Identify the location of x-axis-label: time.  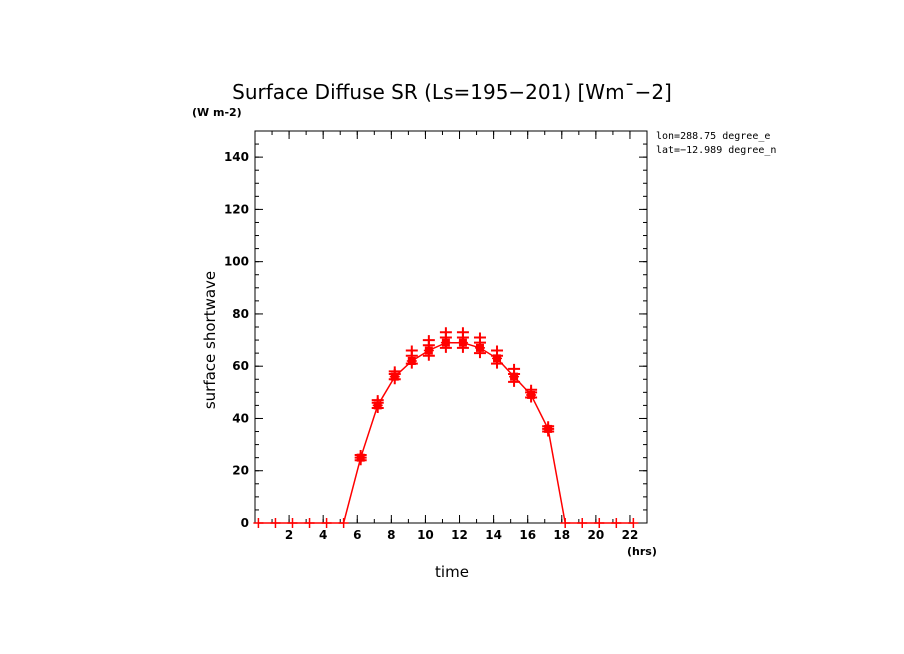
(452, 572).